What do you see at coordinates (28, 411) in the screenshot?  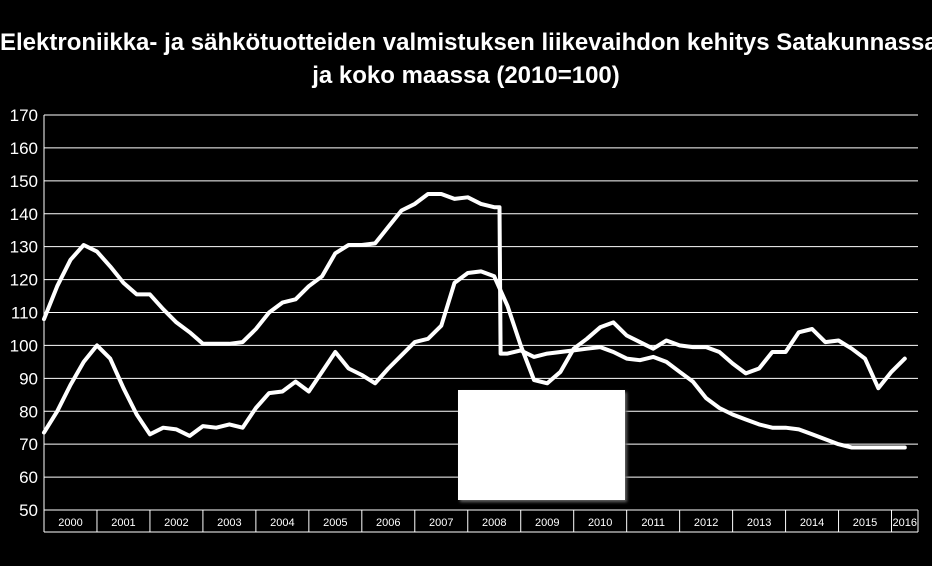 I see `y-tick-label-80: 80` at bounding box center [28, 411].